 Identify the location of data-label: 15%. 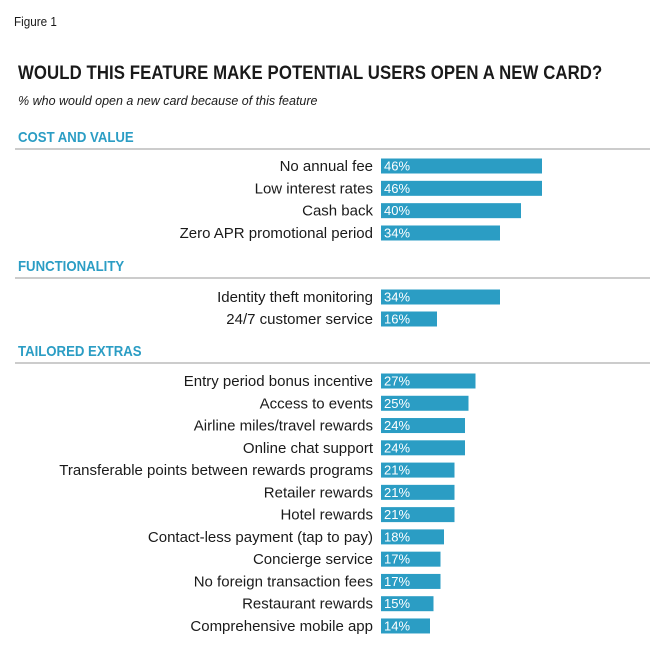
(397, 603).